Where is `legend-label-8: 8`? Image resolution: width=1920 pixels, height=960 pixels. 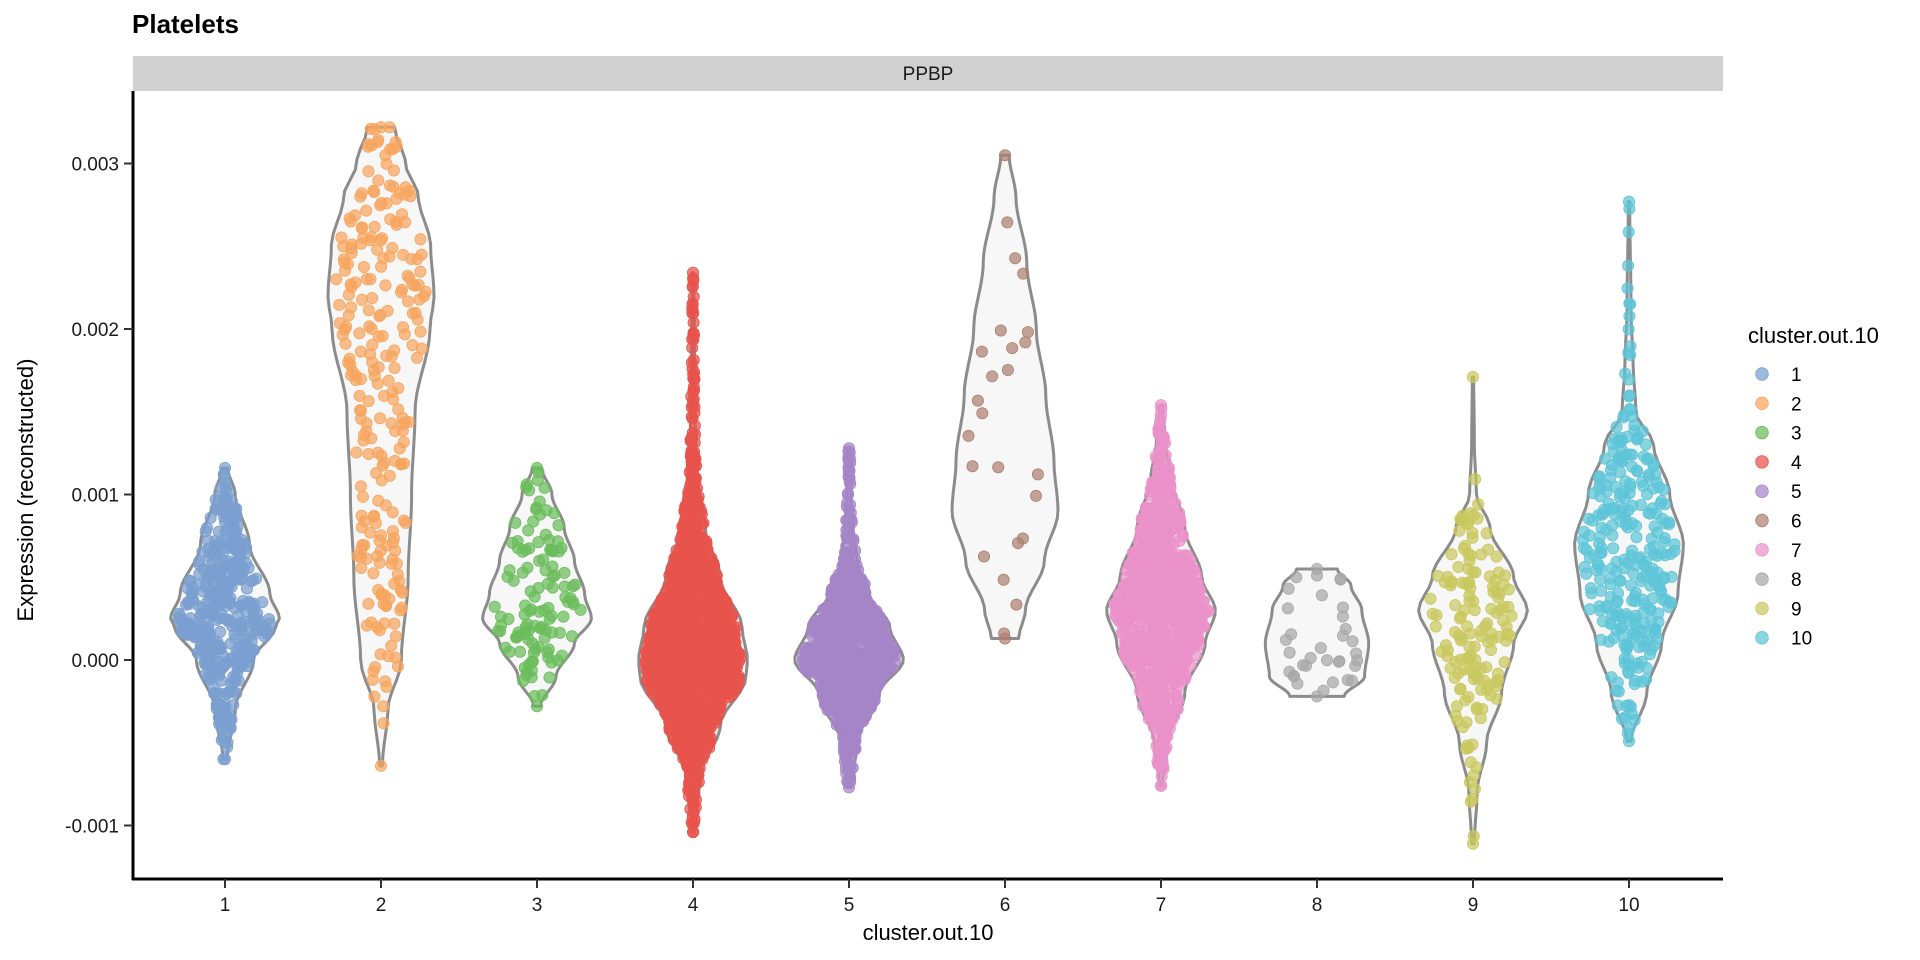
legend-label-8: 8 is located at coordinates (1796, 580).